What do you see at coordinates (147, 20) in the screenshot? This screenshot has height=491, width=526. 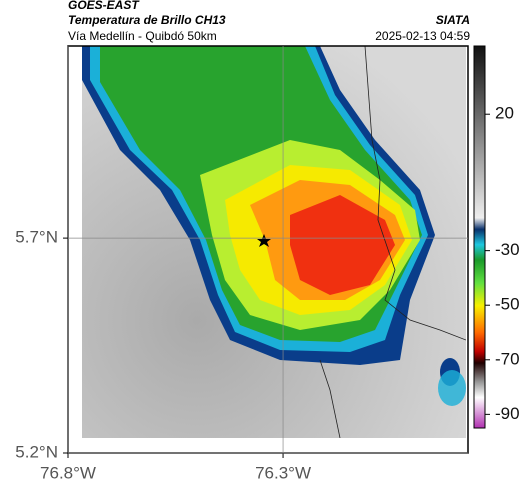 I see `subtitle: Temperatura de Brillo CH13` at bounding box center [147, 20].